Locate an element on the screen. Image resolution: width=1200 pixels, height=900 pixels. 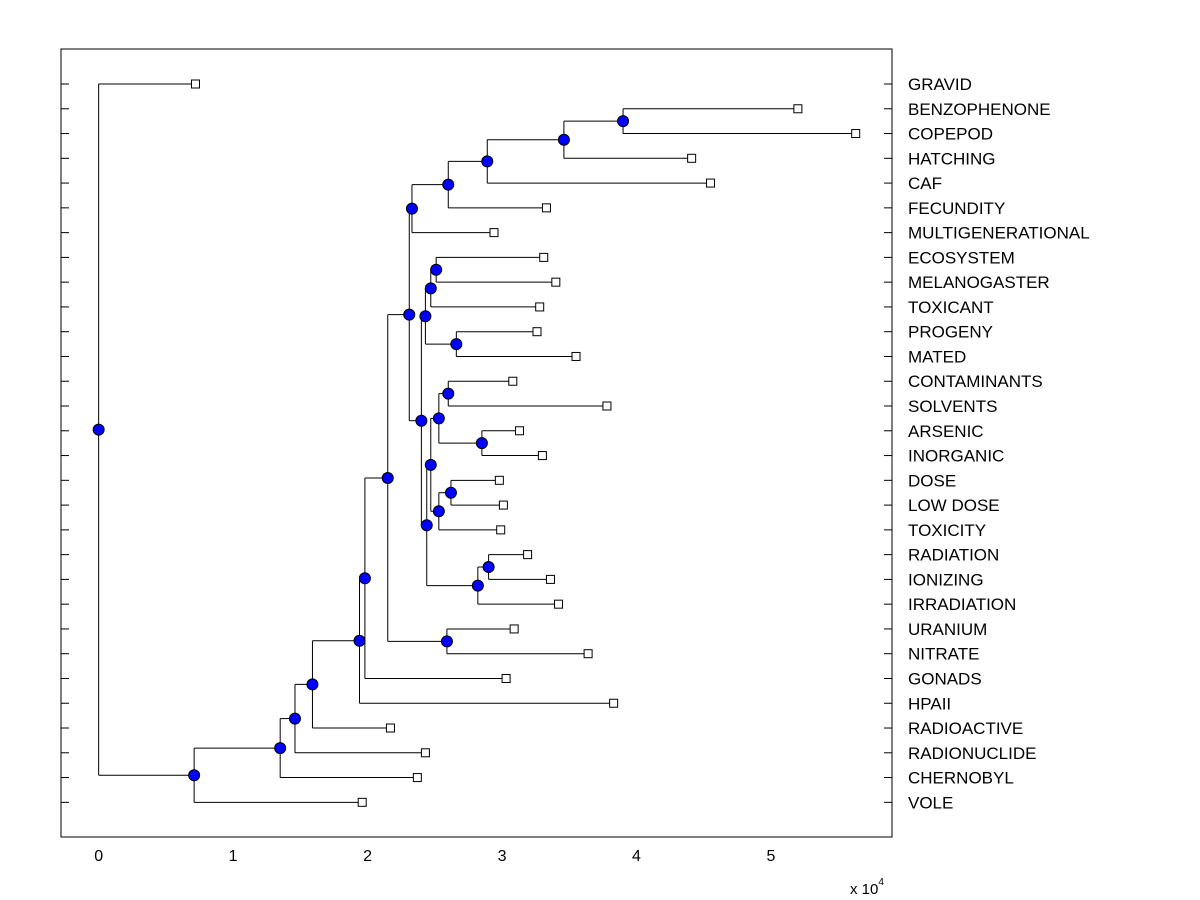
leaf-label: MULTIGENERATIONAL is located at coordinates (999, 233).